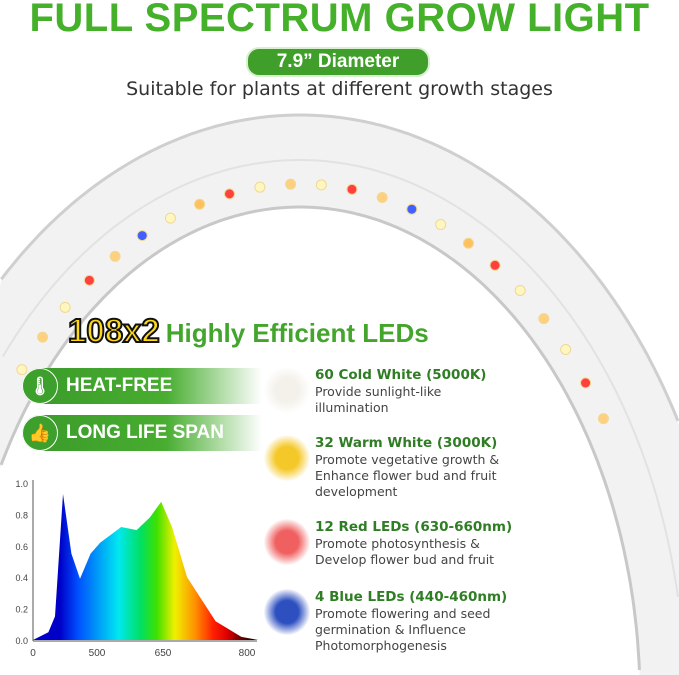  Describe the element at coordinates (287, 542) in the screenshot. I see `red-led-icon` at that location.